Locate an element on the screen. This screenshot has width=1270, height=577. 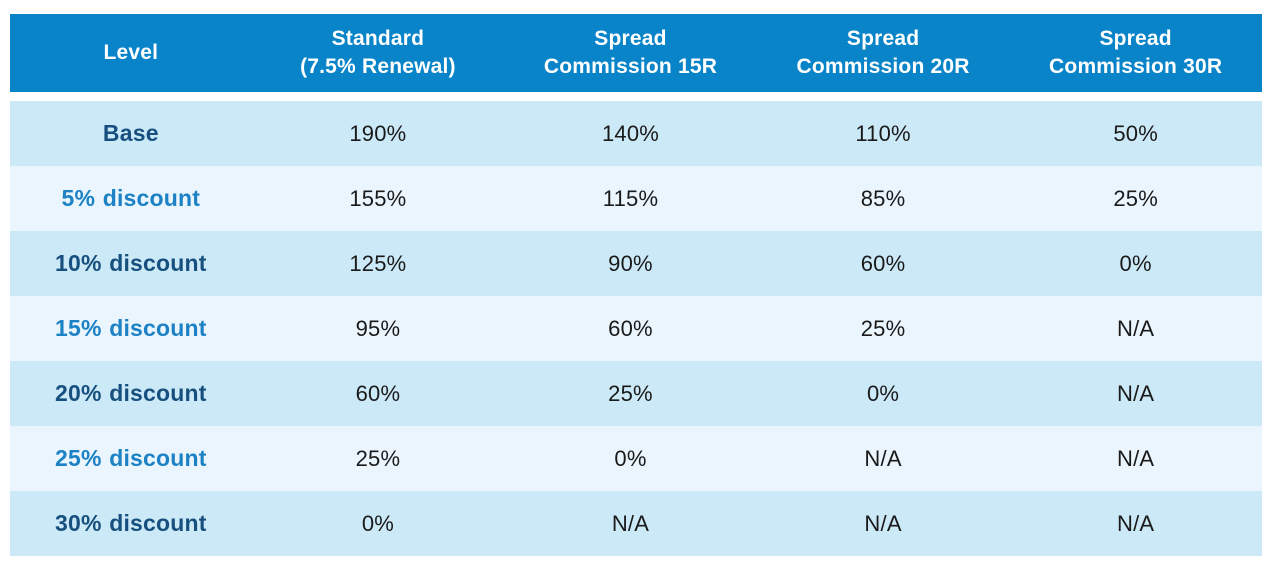
cell-value: 90% is located at coordinates (630, 263).